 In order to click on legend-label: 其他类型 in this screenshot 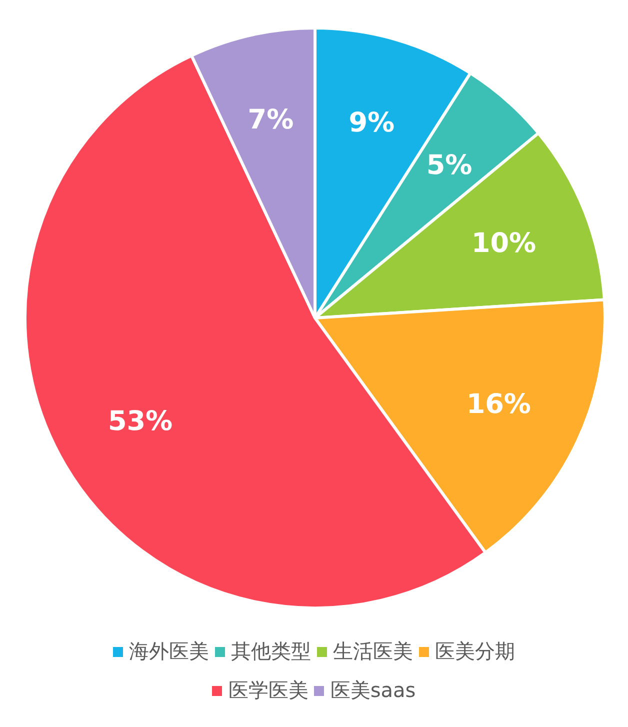, I will do `click(271, 651)`.